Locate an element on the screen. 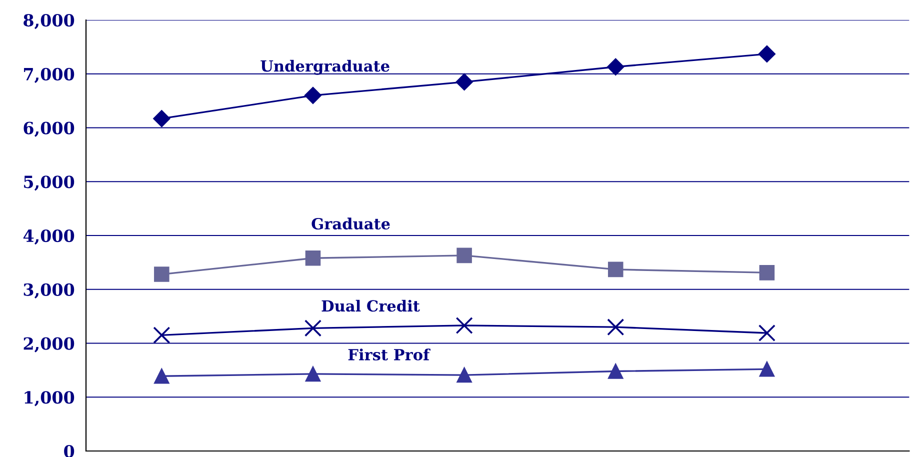 The image size is (911, 457). y-tick-label: 2,000 is located at coordinates (49, 344).